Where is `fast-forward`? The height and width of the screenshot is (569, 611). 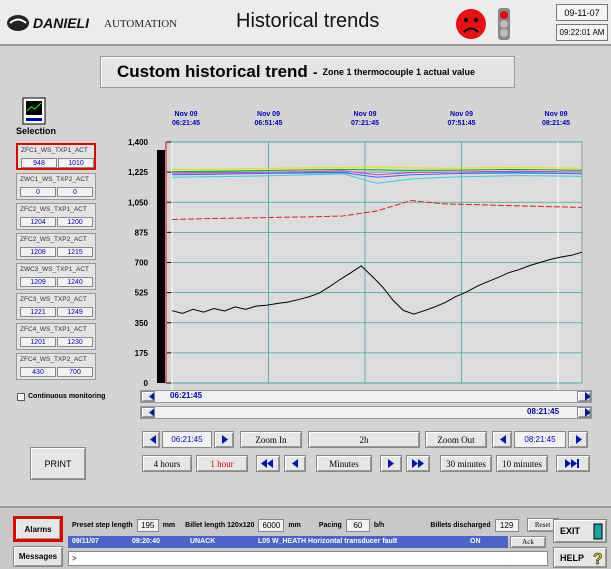
fast-forward is located at coordinates (418, 463).